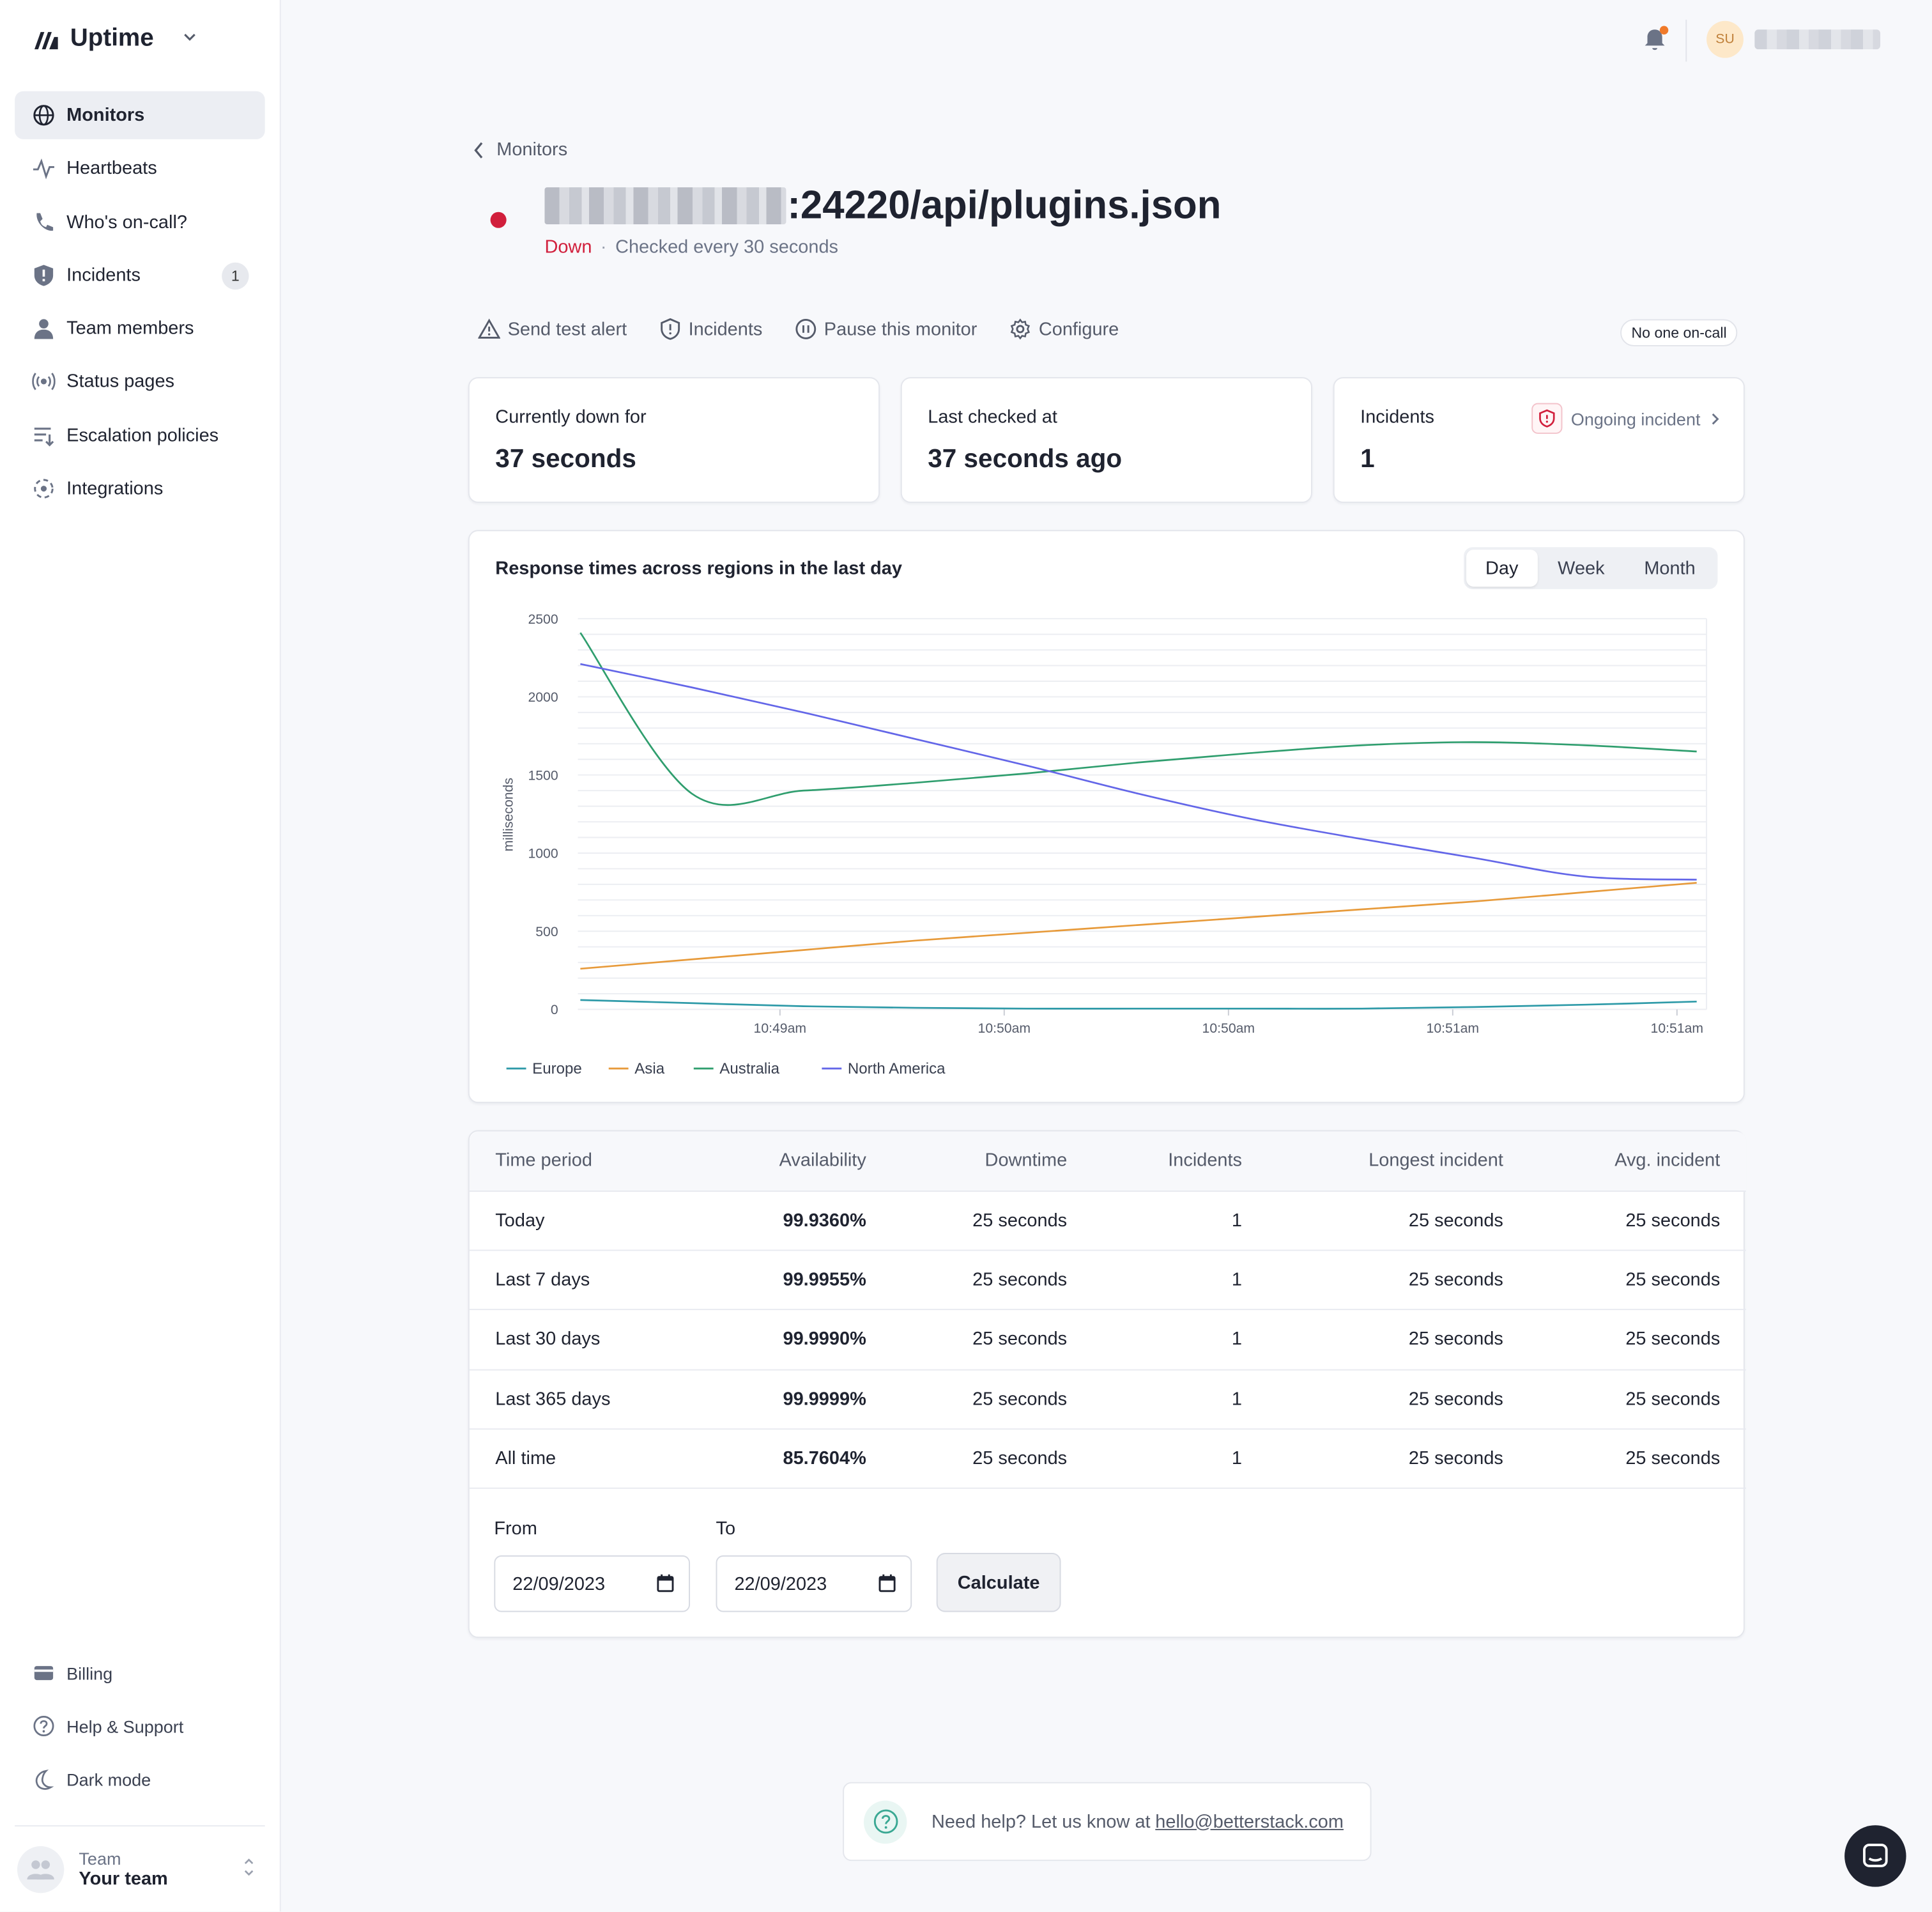 Image resolution: width=1932 pixels, height=1912 pixels. I want to click on stat-value: 1, so click(1367, 459).